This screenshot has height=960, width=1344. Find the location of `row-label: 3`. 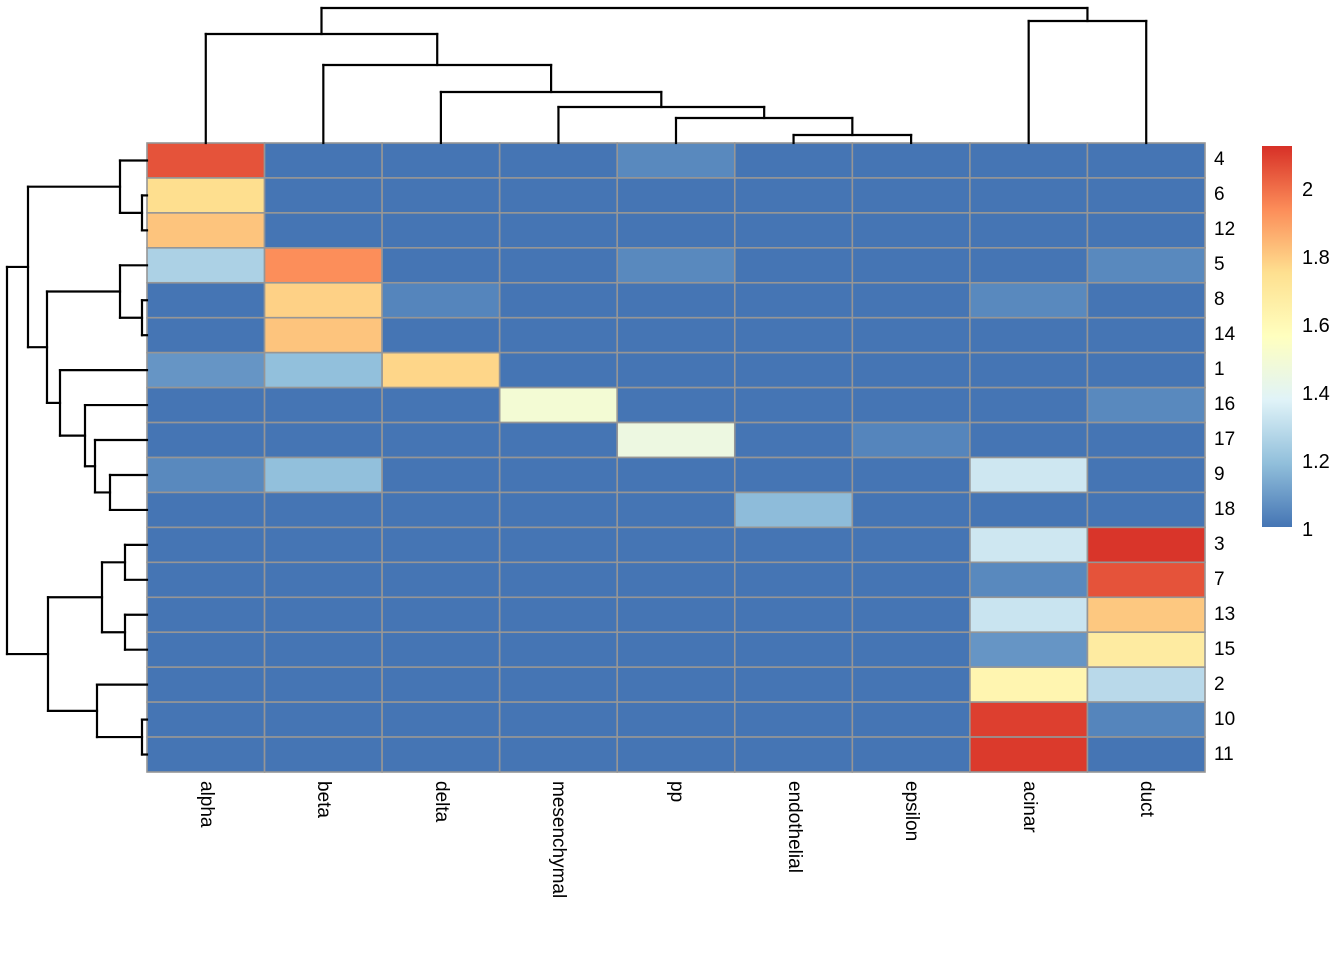

row-label: 3 is located at coordinates (1219, 544).